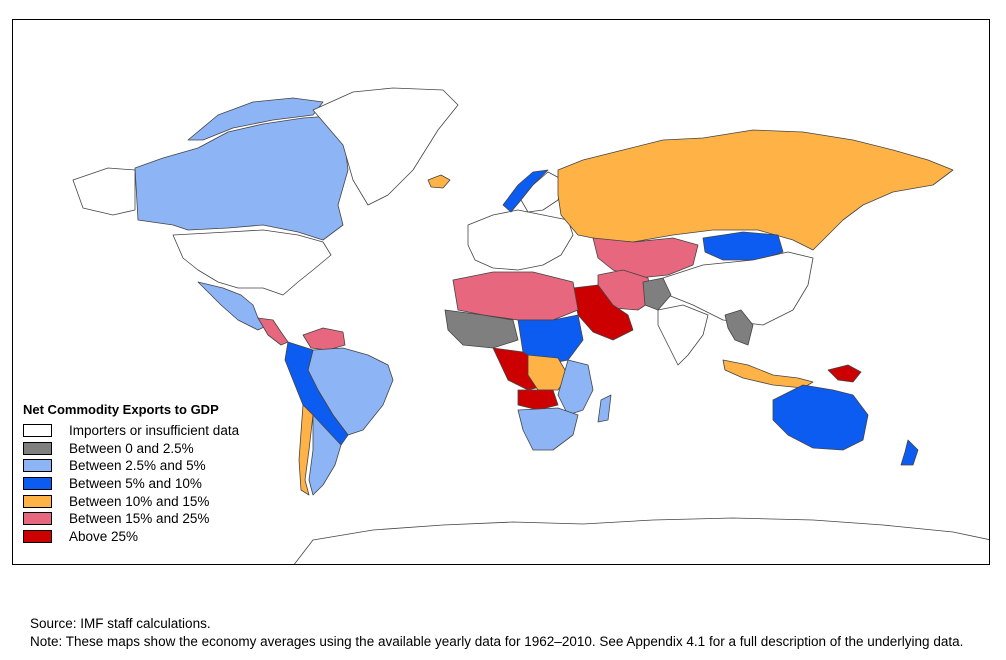 The width and height of the screenshot is (1006, 660). What do you see at coordinates (768, 374) in the screenshot?
I see `region-indonesia` at bounding box center [768, 374].